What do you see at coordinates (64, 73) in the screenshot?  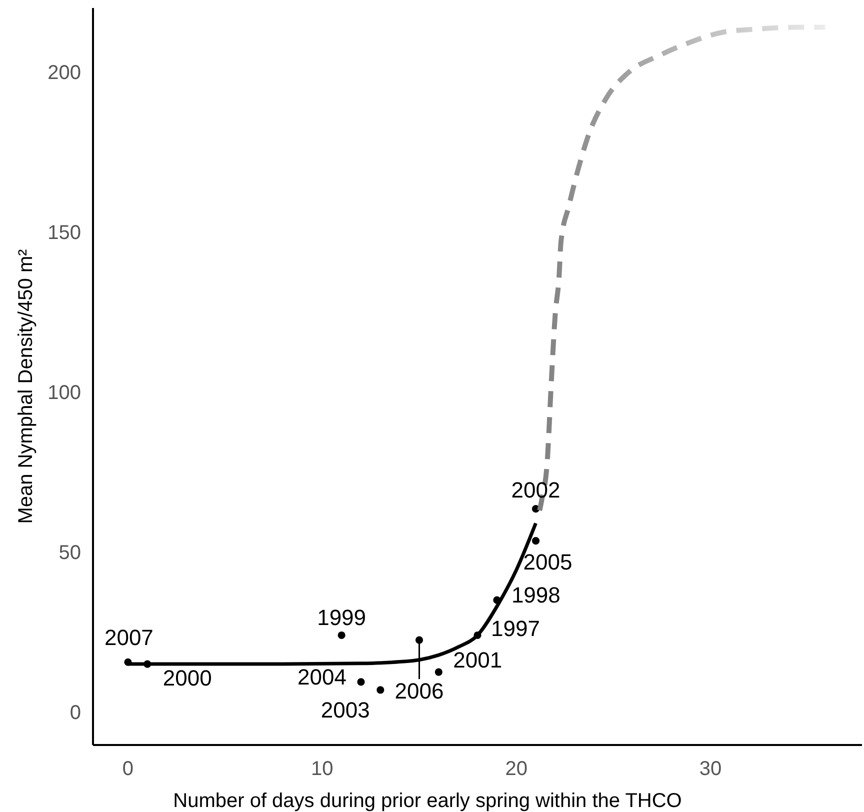 I see `y-tick-label: 200` at bounding box center [64, 73].